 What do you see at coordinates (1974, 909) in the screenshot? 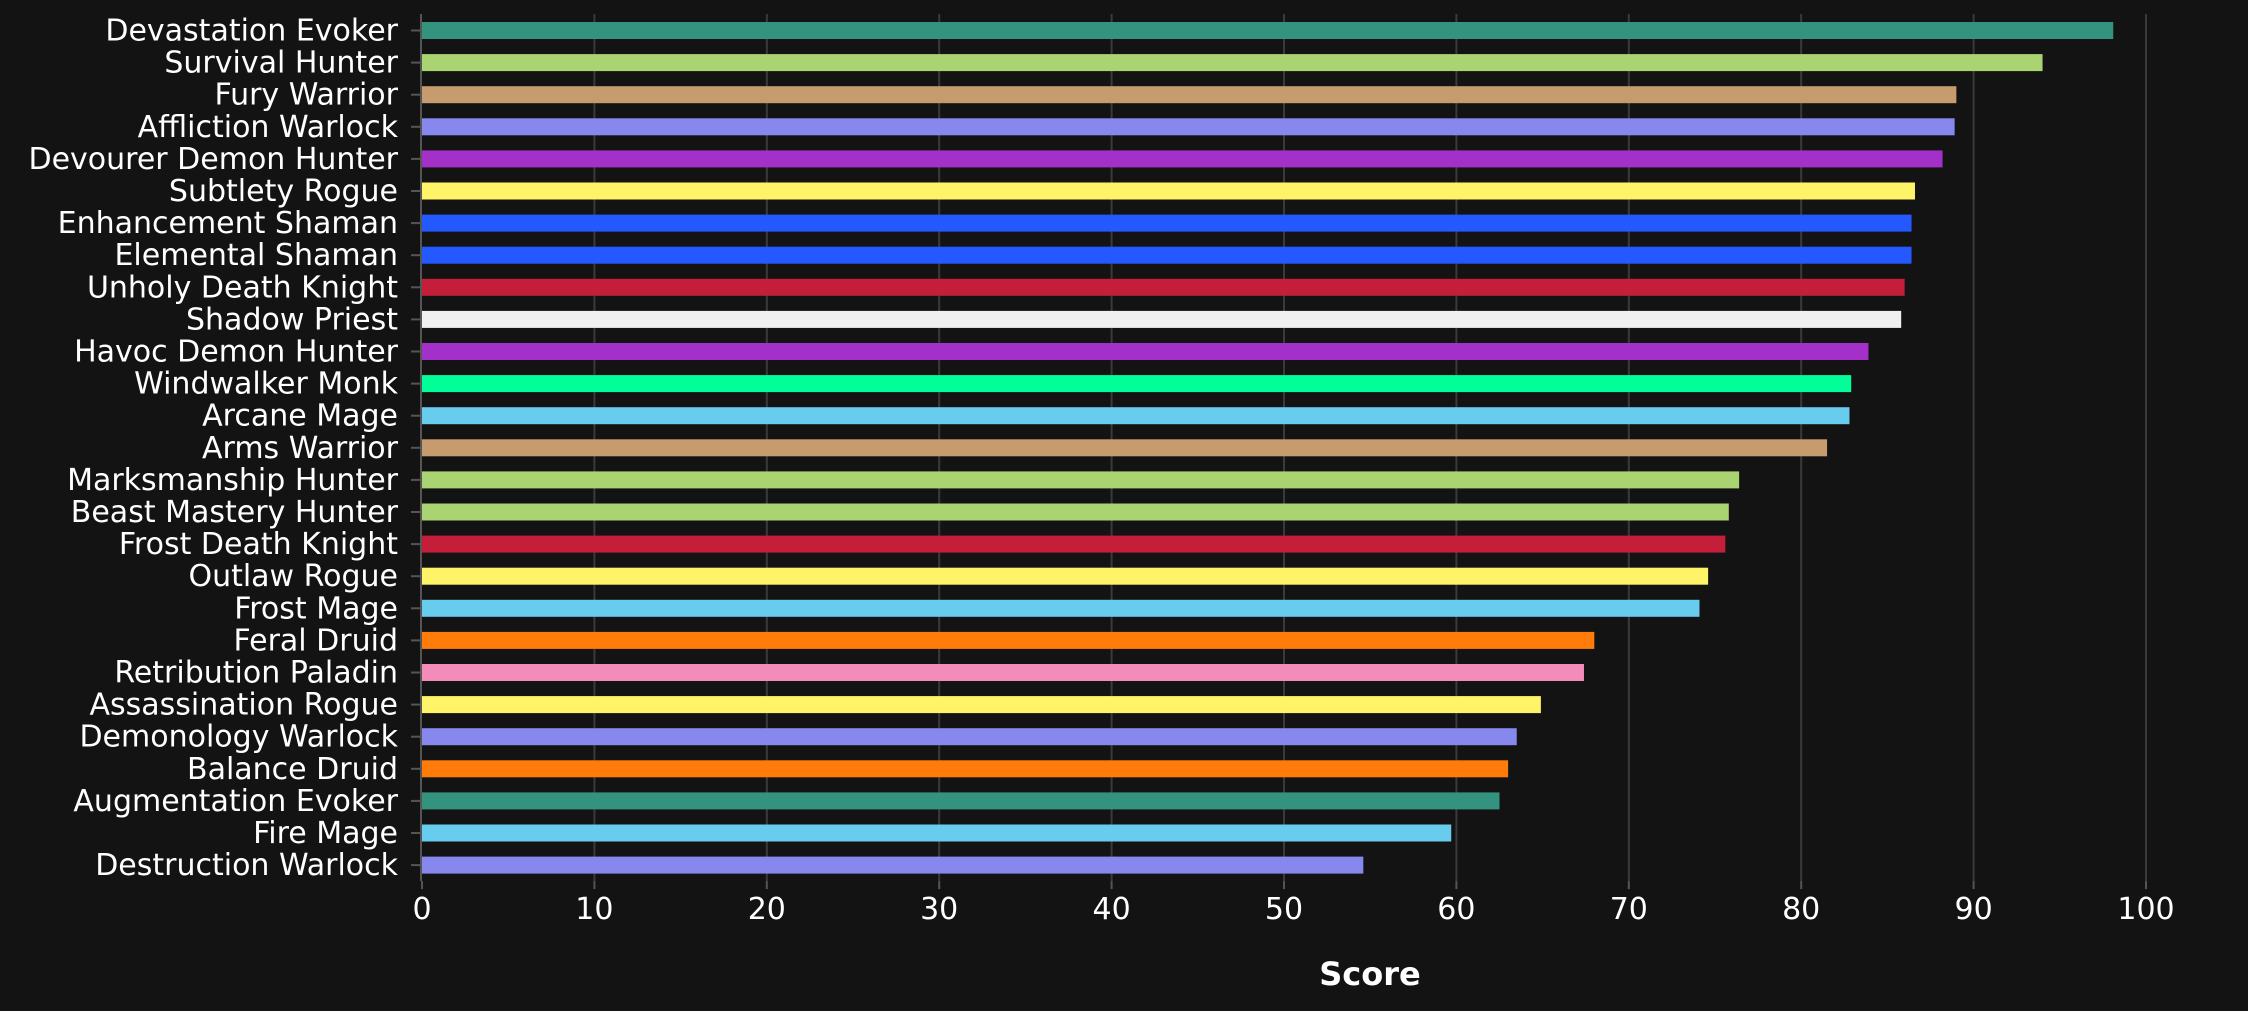
I see `x-tick-label: 90` at bounding box center [1974, 909].